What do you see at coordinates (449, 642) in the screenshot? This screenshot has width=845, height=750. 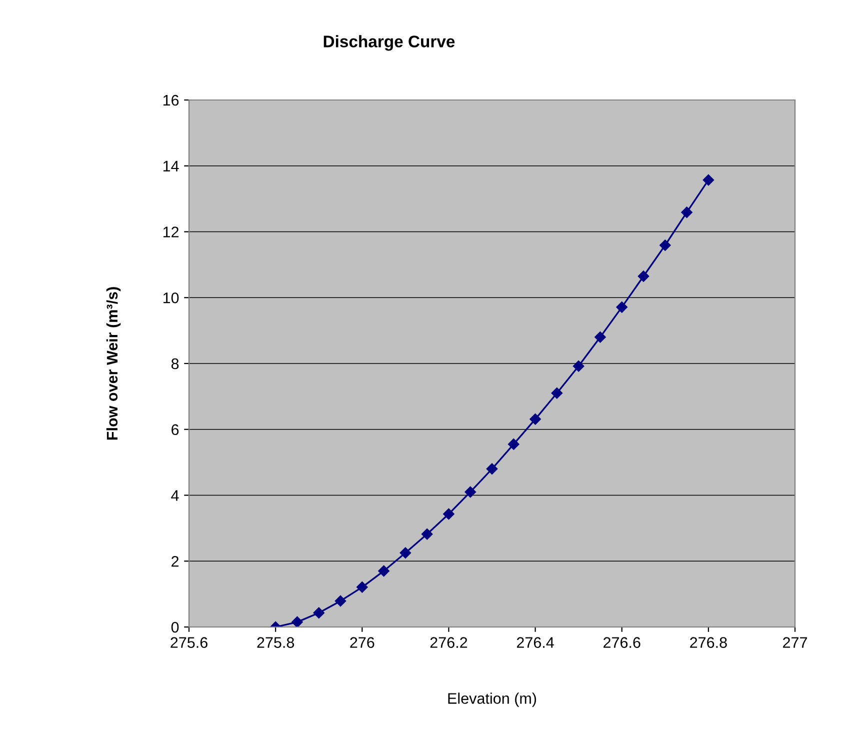 I see `x-tick-label: 276.2` at bounding box center [449, 642].